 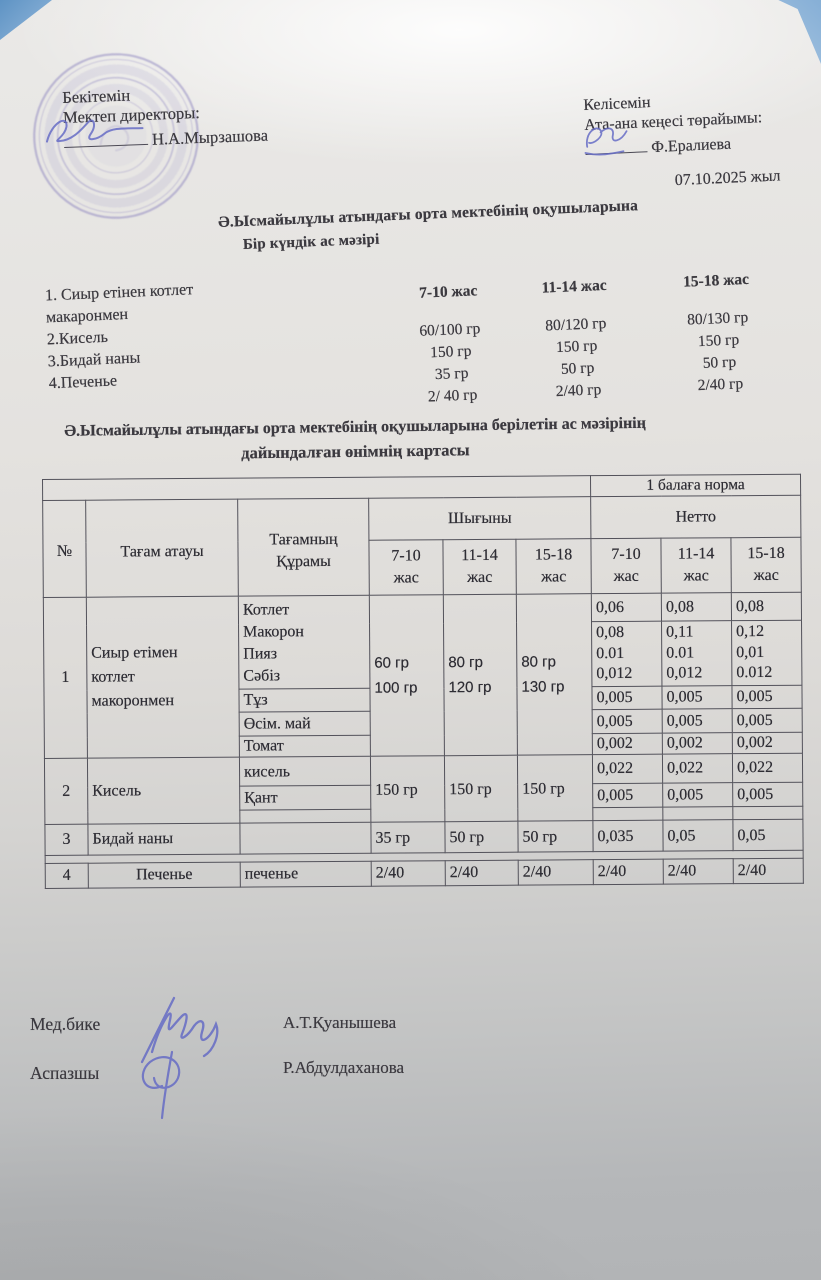 I want to click on cell-composition: Өсім. май, so click(x=305, y=724).